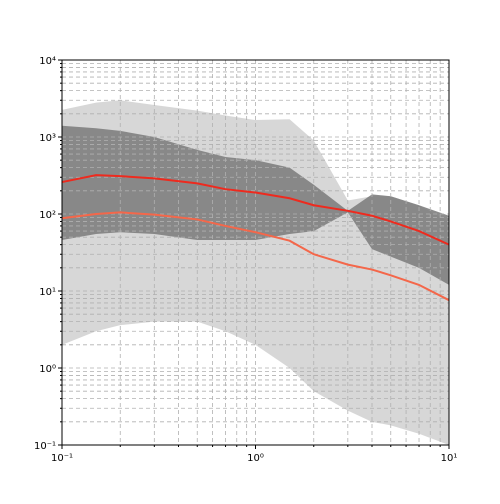 This screenshot has width=500, height=504. What do you see at coordinates (449, 458) in the screenshot?
I see `x-tick-label: 10¹` at bounding box center [449, 458].